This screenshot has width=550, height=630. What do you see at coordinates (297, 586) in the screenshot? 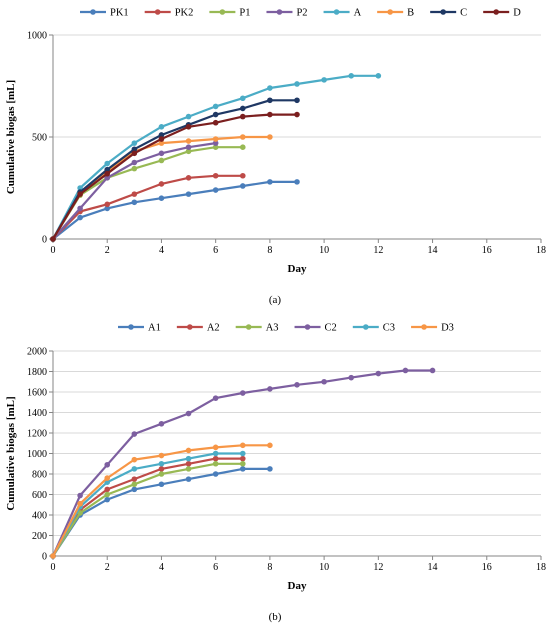
I see `x-axis-title: Day` at bounding box center [297, 586].